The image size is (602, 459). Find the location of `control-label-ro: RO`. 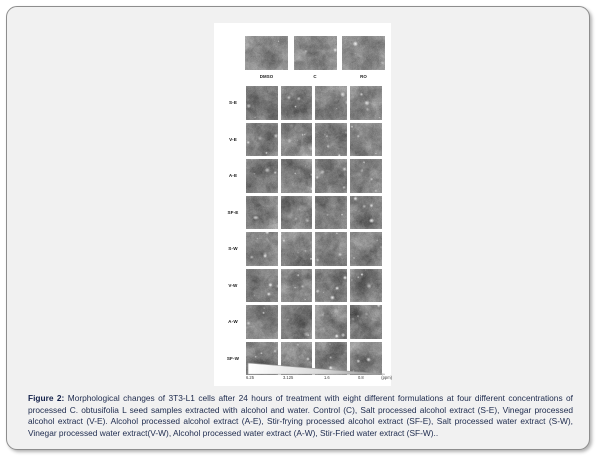

control-label-ro: RO is located at coordinates (363, 76).